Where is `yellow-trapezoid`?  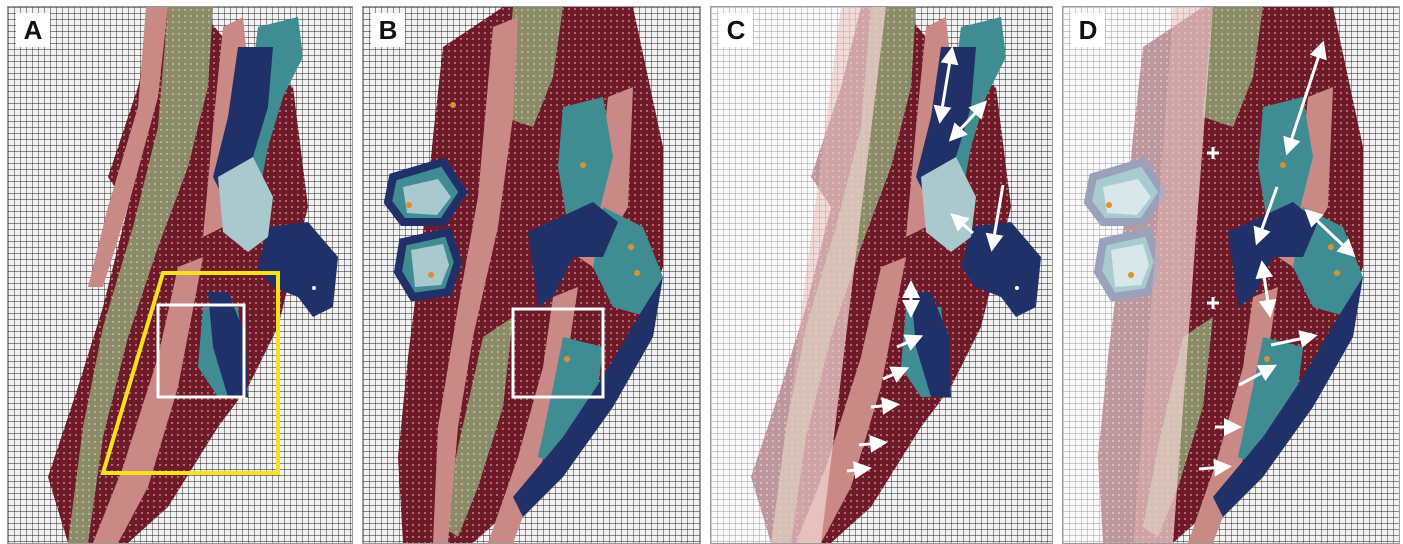 yellow-trapezoid is located at coordinates (190, 373).